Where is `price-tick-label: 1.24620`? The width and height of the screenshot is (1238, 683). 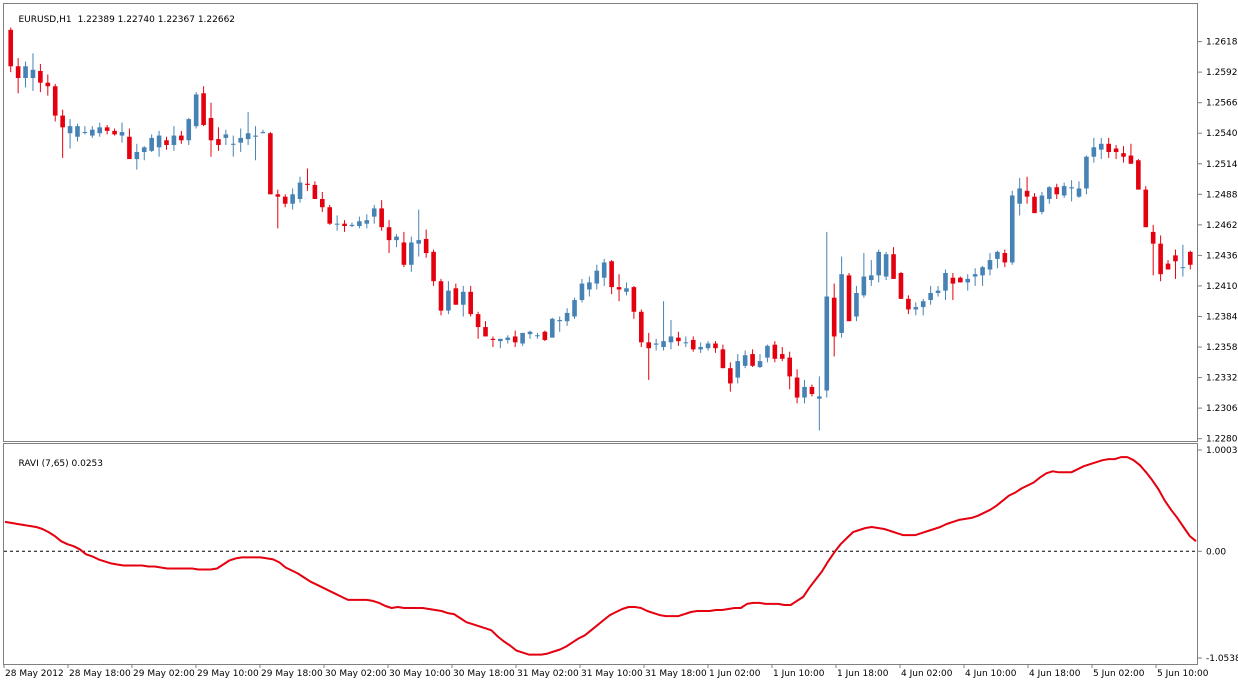 price-tick-label: 1.24620 is located at coordinates (1222, 226).